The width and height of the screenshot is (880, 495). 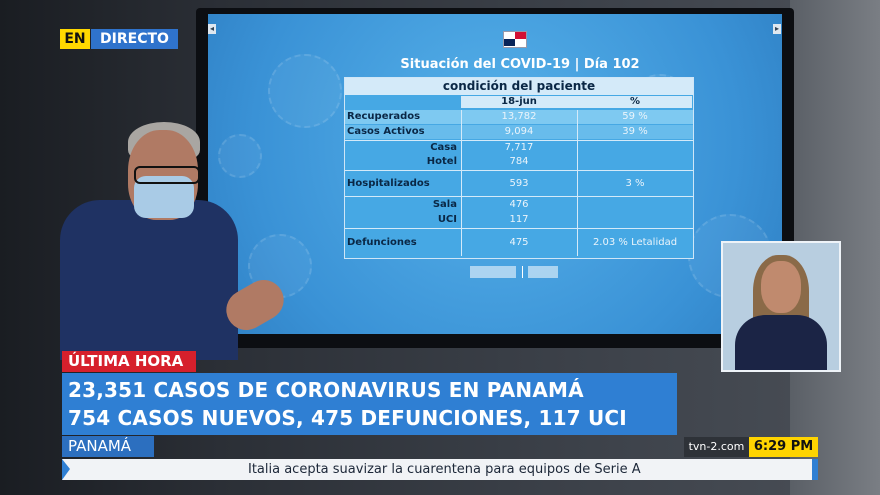 I want to click on government-logo-icon, so click(x=493, y=272).